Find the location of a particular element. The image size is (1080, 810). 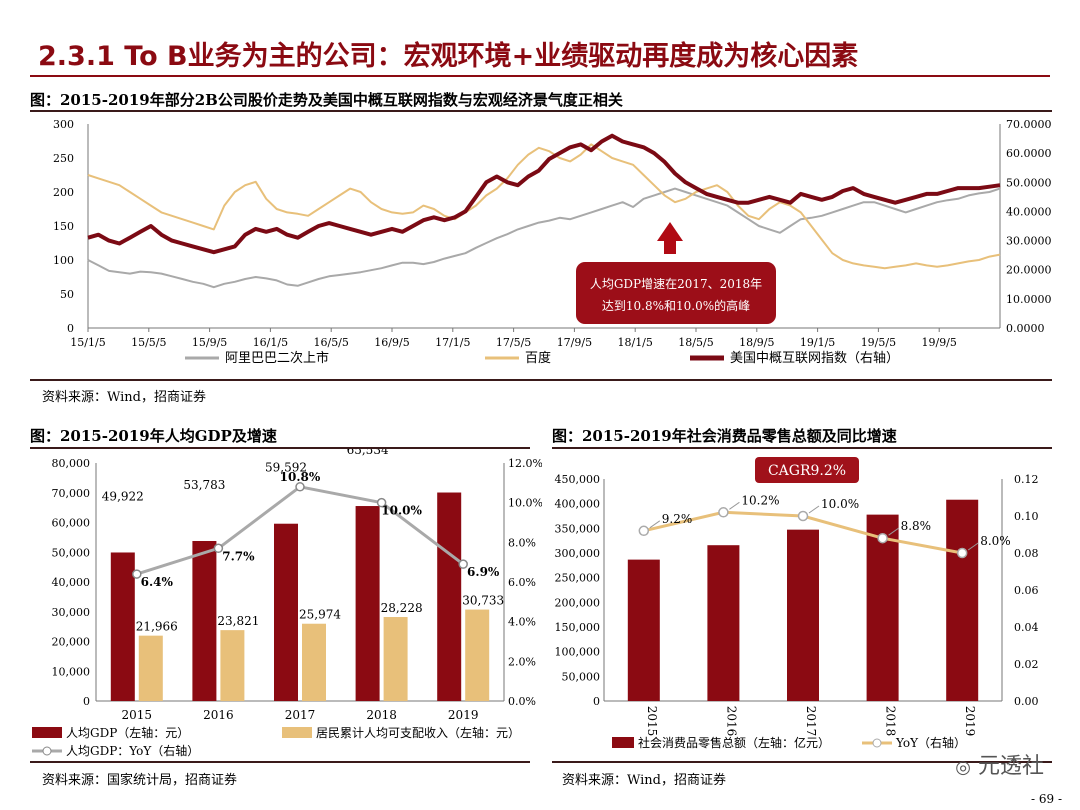

y-left-tick: 60,000 is located at coordinates (71, 523).